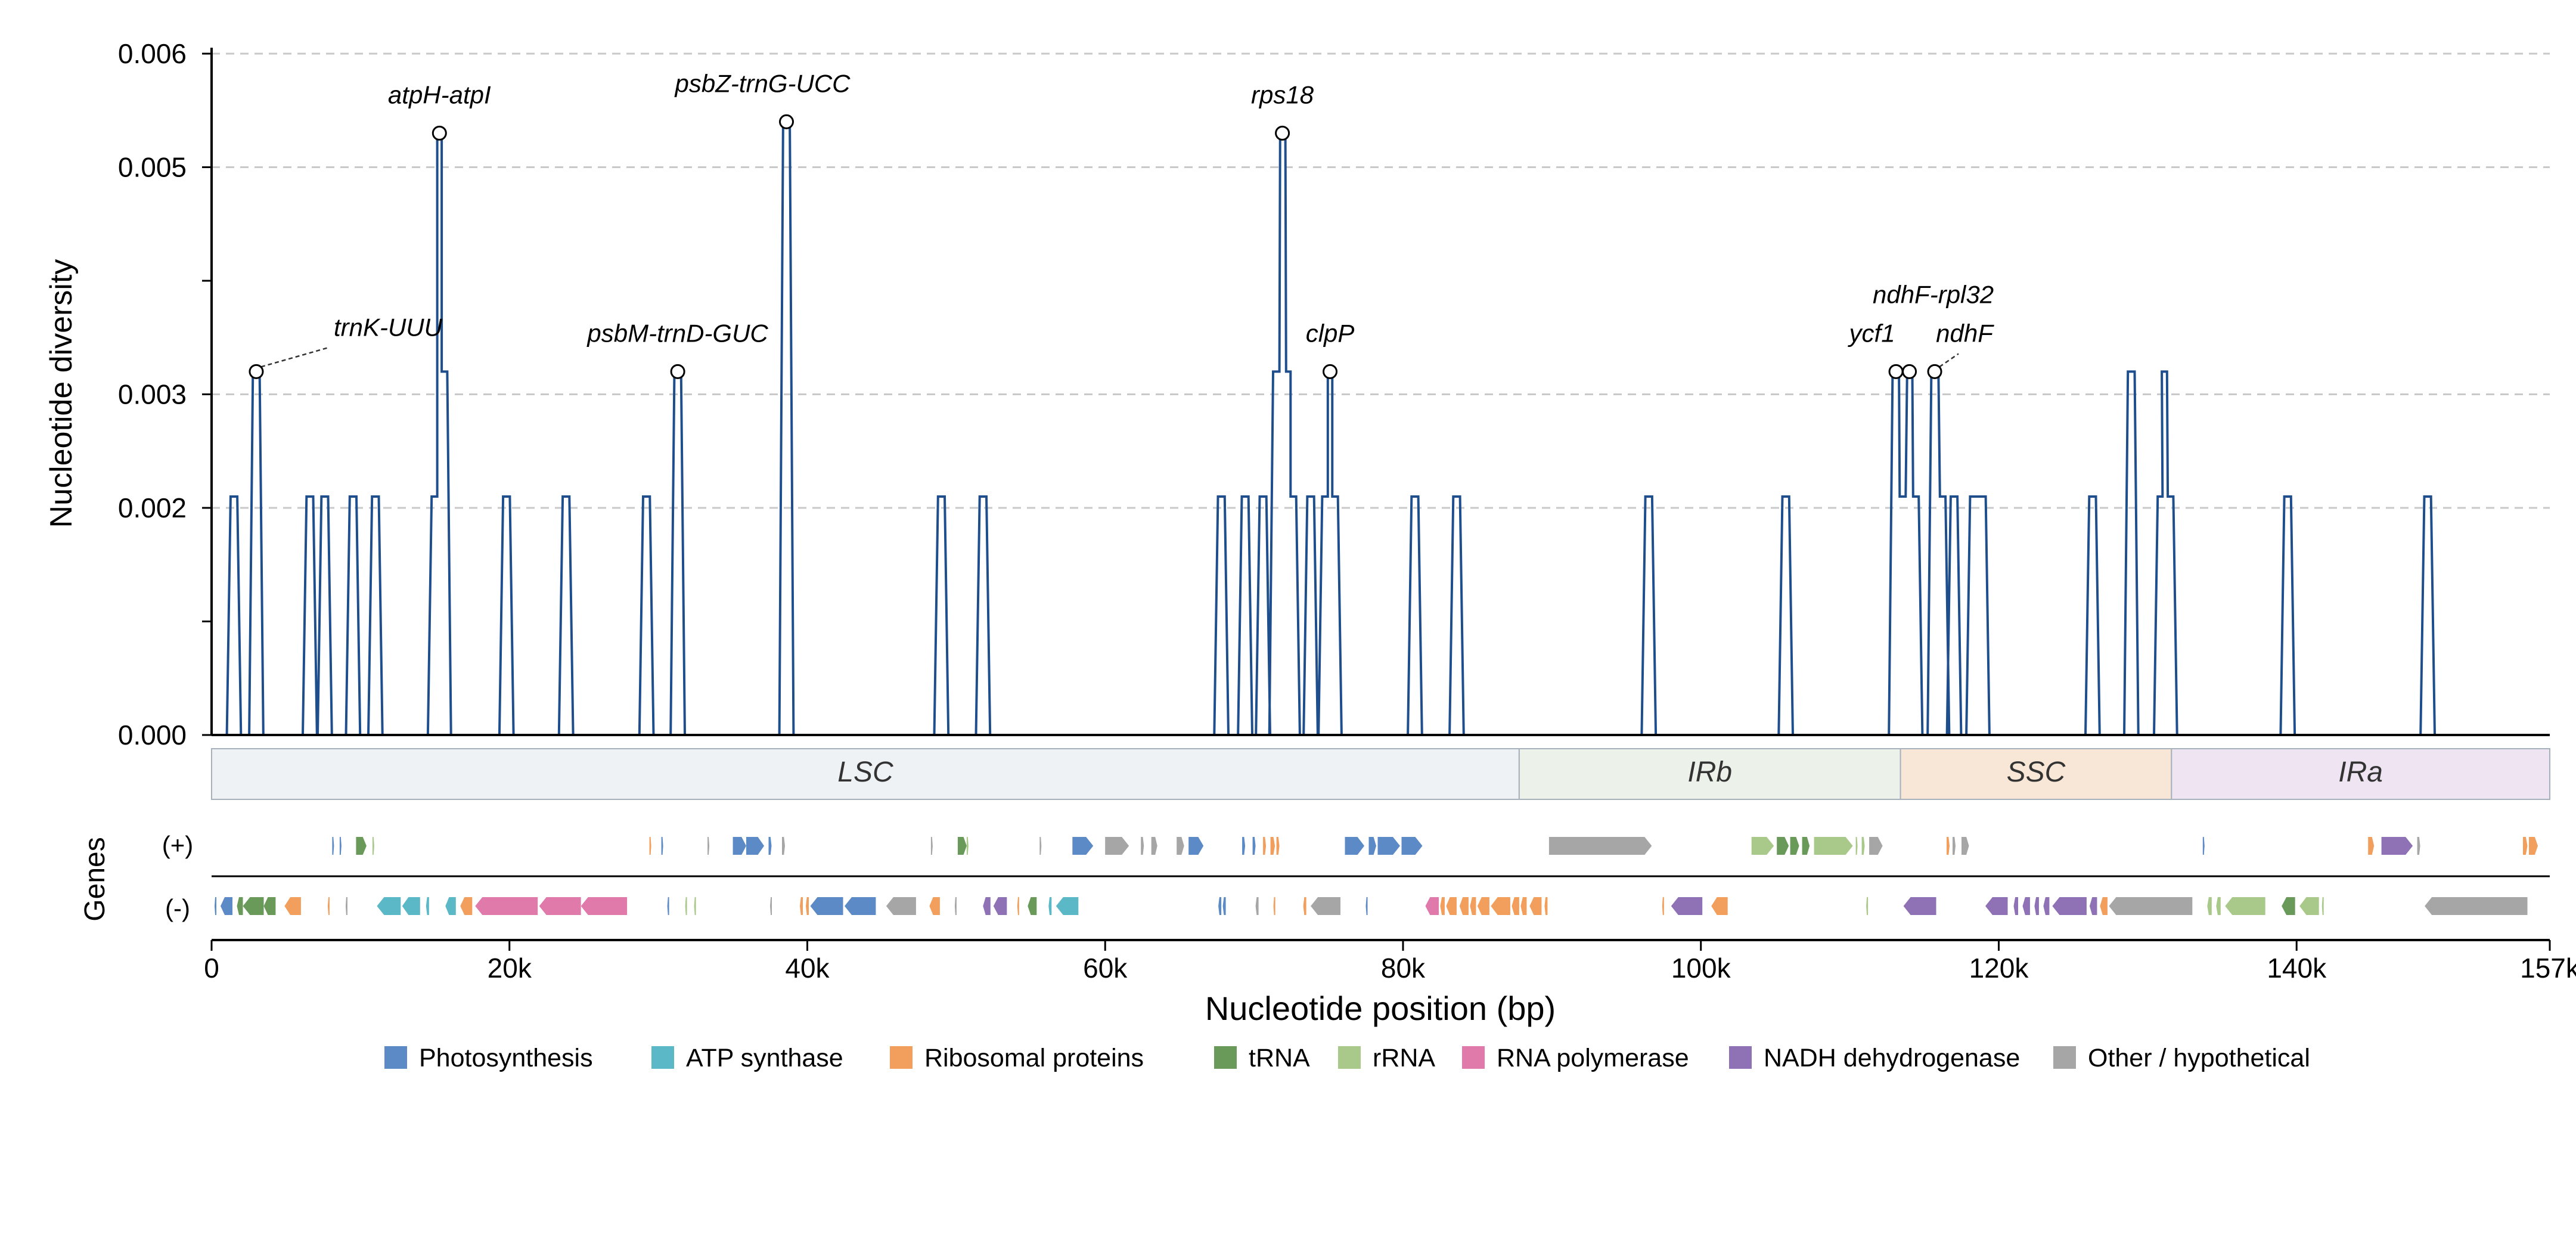 This screenshot has height=1253, width=2576. What do you see at coordinates (2548, 968) in the screenshot?
I see `x-tick-label: 157k` at bounding box center [2548, 968].